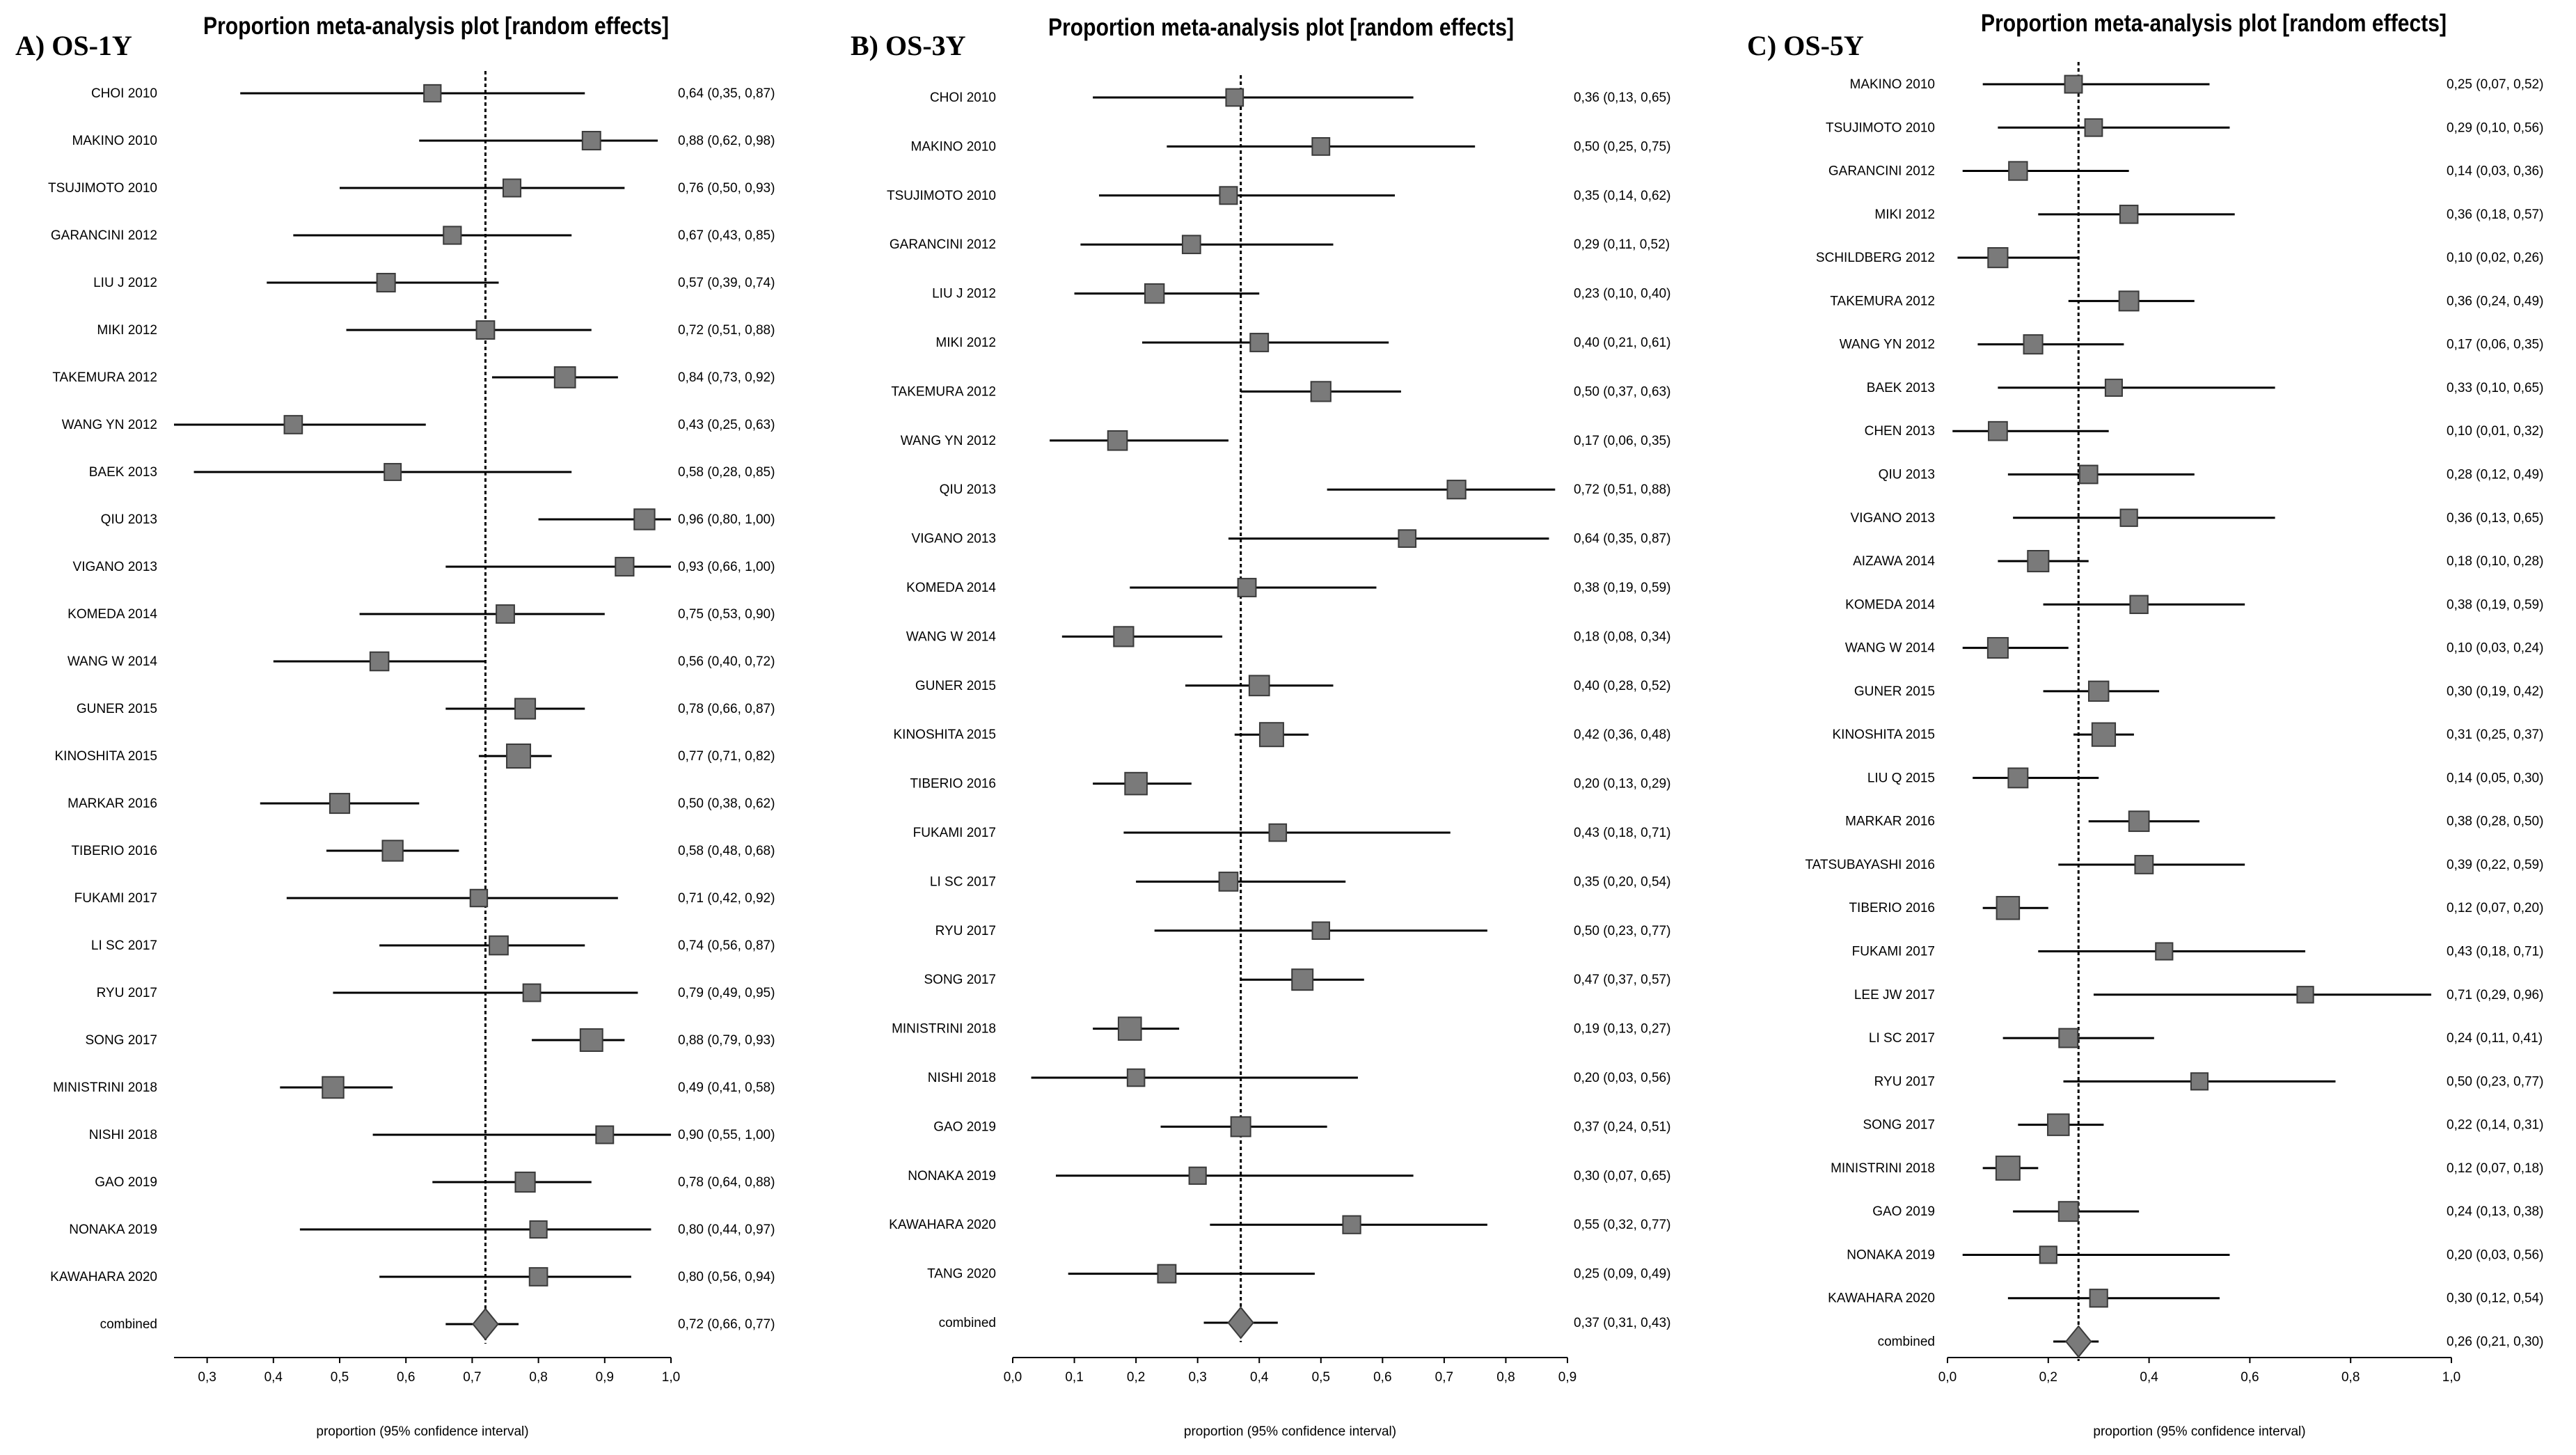 The image size is (2576, 1455). I want to click on x-tick-label: 0,9, so click(605, 1377).